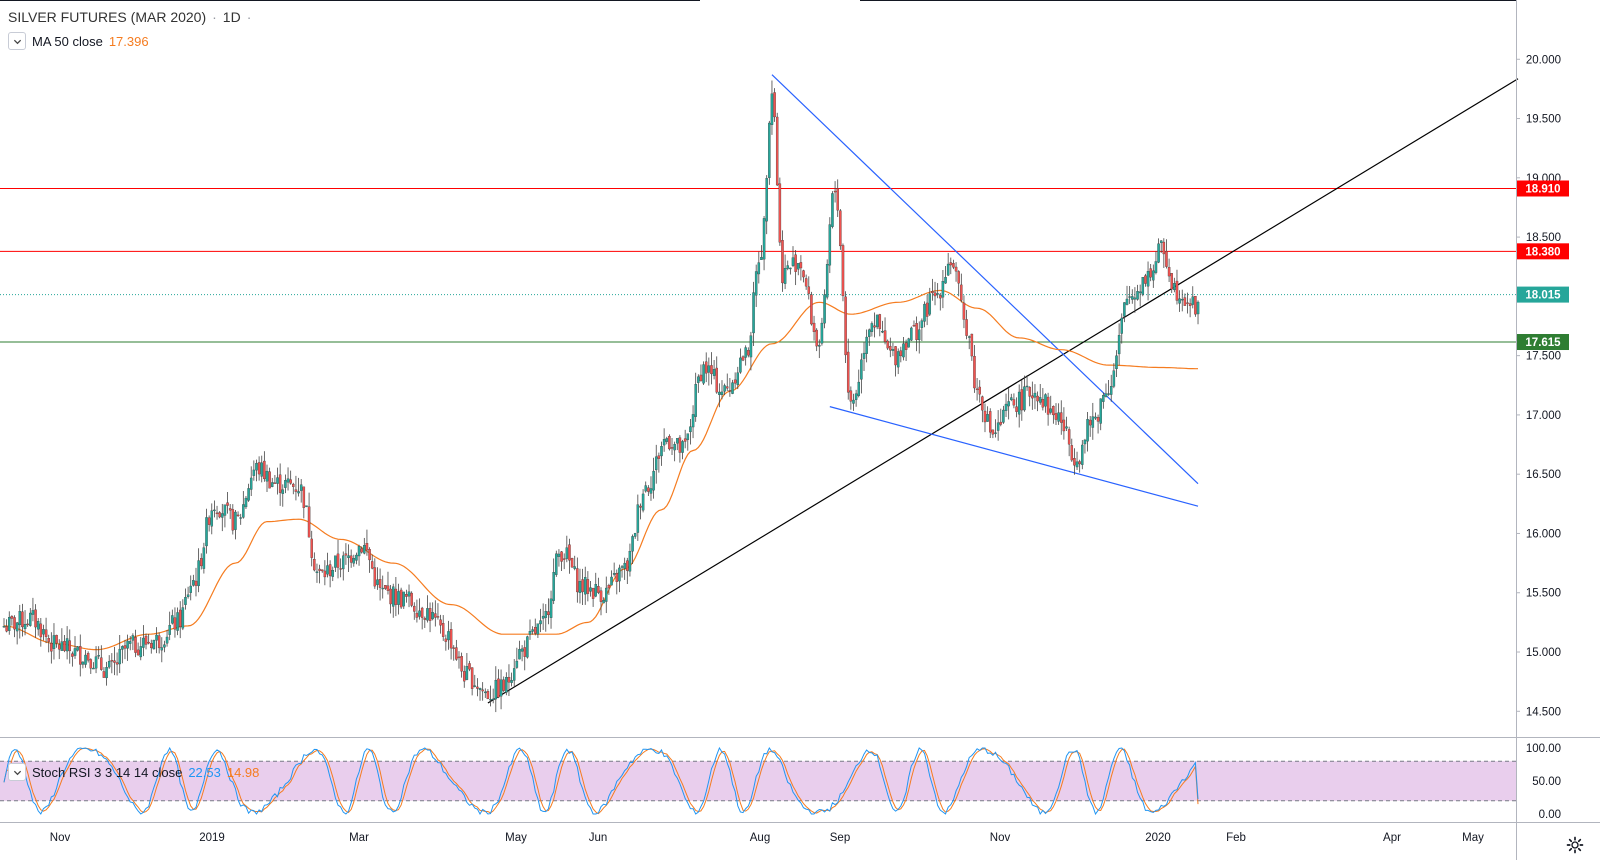 The image size is (1600, 860). What do you see at coordinates (598, 838) in the screenshot?
I see `x-tick-label: Jun` at bounding box center [598, 838].